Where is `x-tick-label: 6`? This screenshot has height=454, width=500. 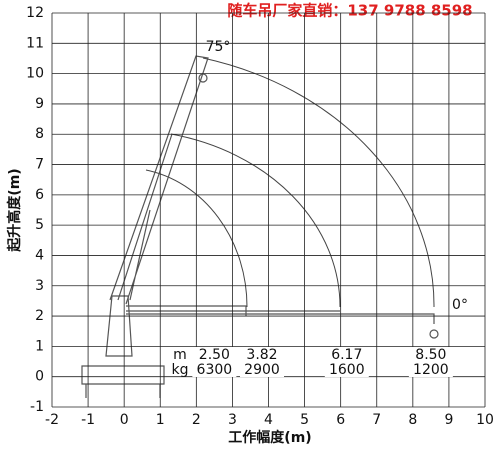
x-tick-label: 6 is located at coordinates (340, 420).